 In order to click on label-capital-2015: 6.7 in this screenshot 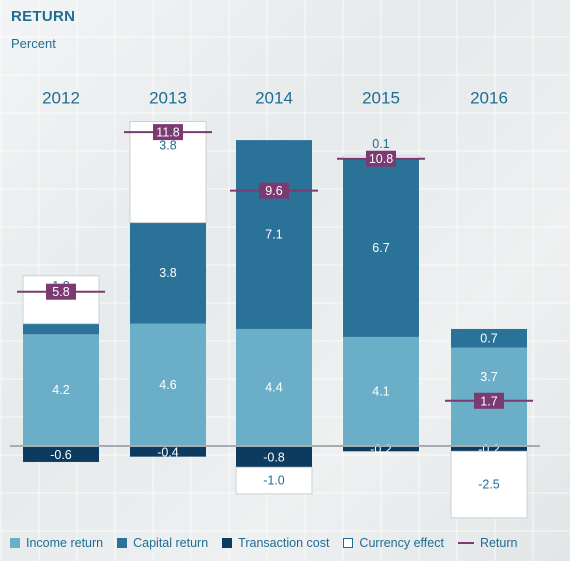, I will do `click(380, 248)`.